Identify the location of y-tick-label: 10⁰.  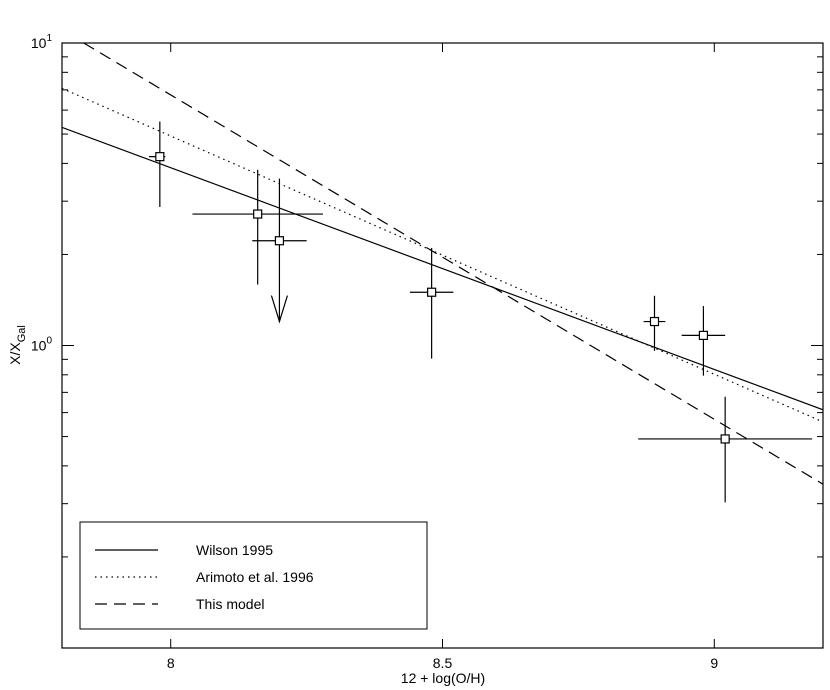
(42, 345).